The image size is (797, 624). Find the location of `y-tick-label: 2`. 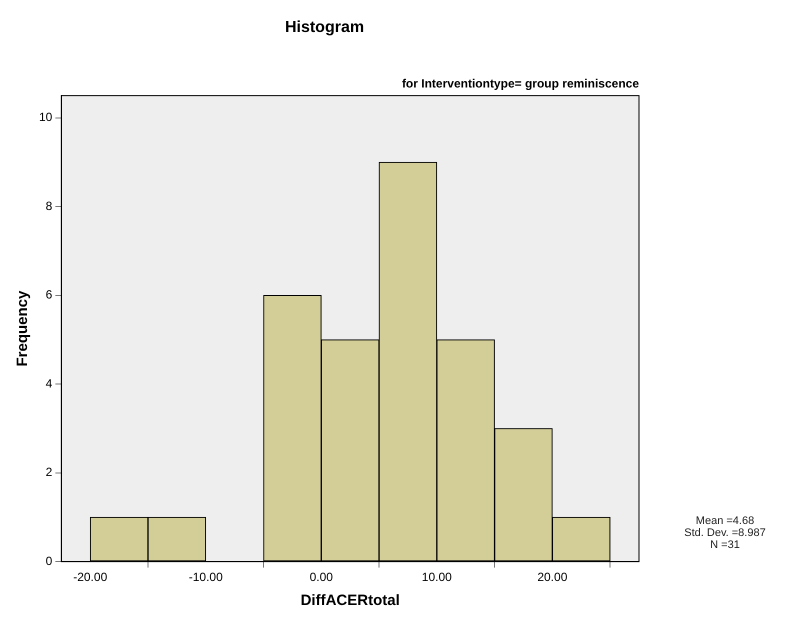

y-tick-label: 2 is located at coordinates (49, 472).